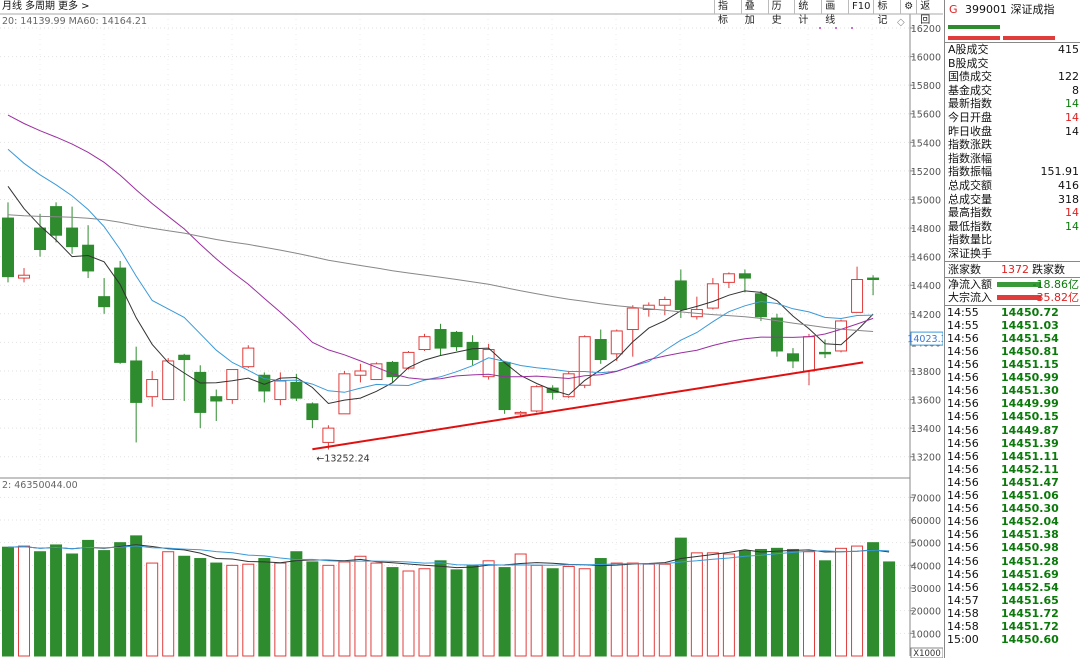 The image size is (1080, 658). I want to click on overlay-button: 叠加, so click(754, 13).